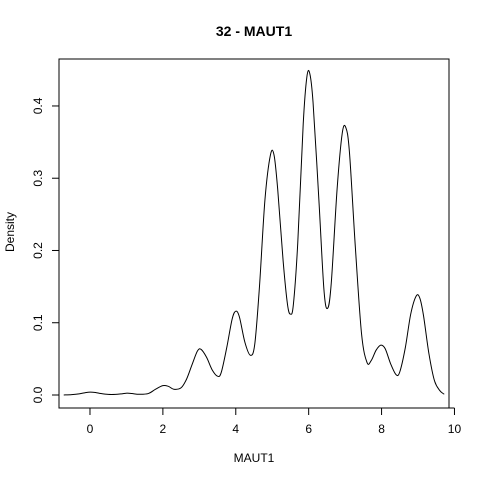  I want to click on x-axis: 0 2 4 6 8 10, so click(274, 421).